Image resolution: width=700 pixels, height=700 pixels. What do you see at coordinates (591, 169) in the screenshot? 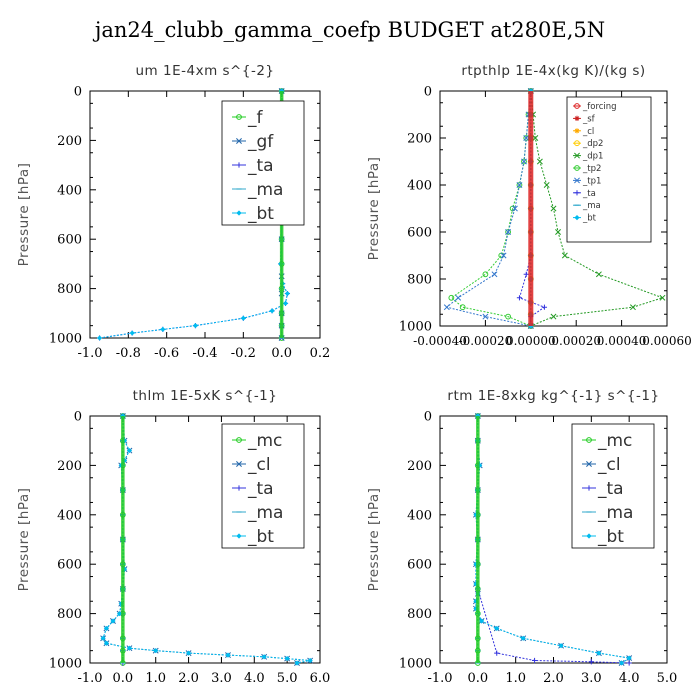
I see `legend-label: _tp2` at bounding box center [591, 169].